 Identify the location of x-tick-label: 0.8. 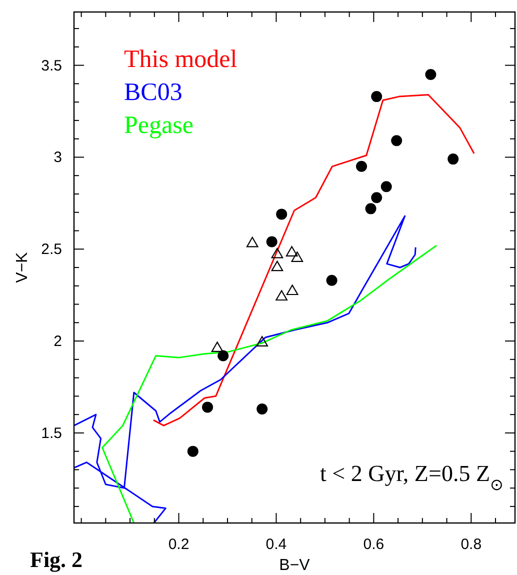
(471, 544).